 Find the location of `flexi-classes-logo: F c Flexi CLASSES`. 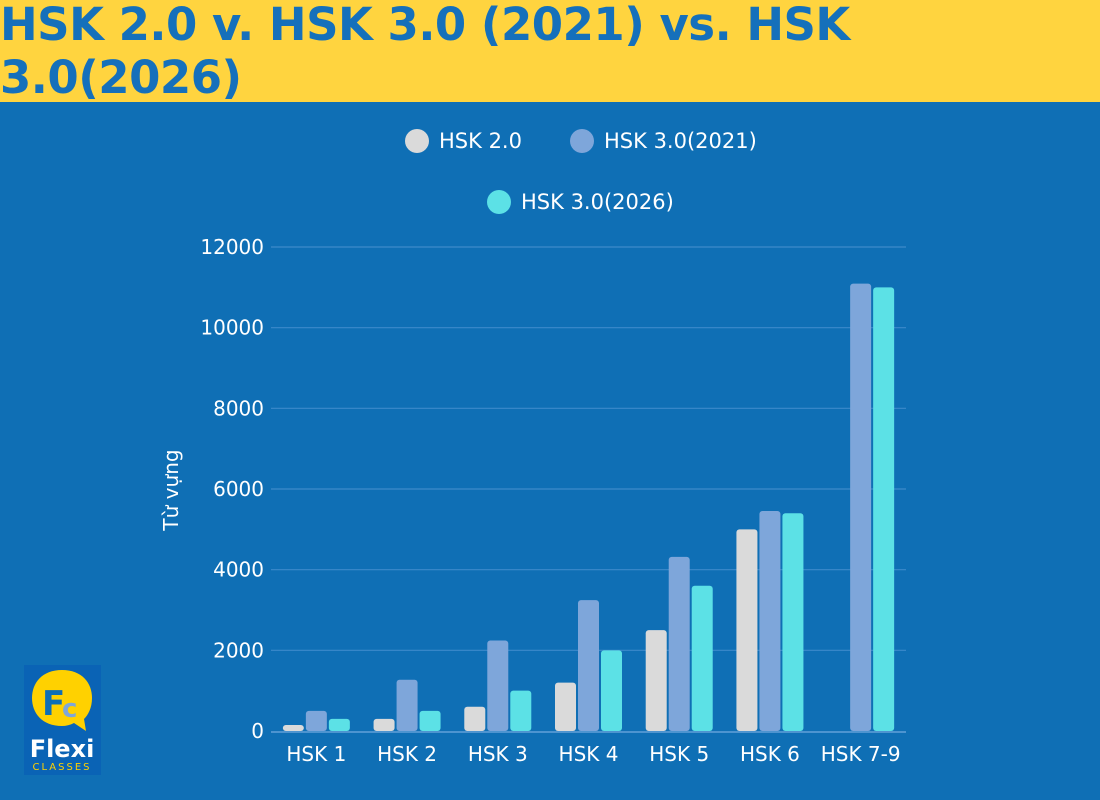

flexi-classes-logo: F c Flexi CLASSES is located at coordinates (62, 720).